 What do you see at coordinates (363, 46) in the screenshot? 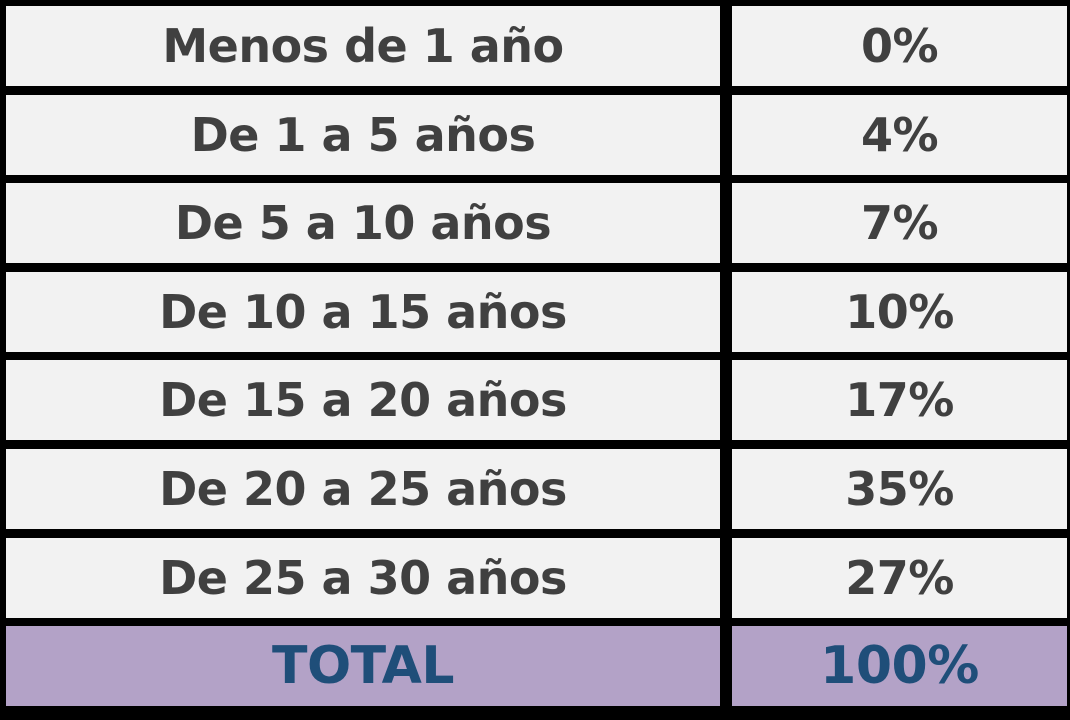
I see `row-label-cell: Menos de 1 año` at bounding box center [363, 46].